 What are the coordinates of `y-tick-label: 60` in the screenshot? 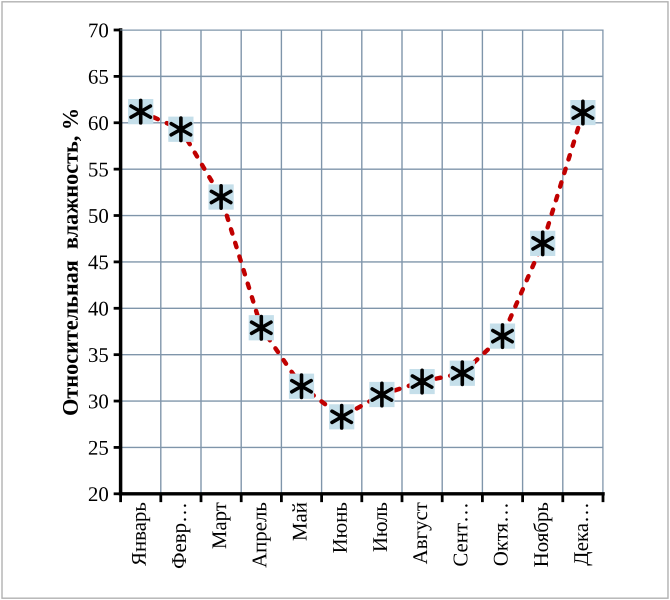 It's located at (98, 123).